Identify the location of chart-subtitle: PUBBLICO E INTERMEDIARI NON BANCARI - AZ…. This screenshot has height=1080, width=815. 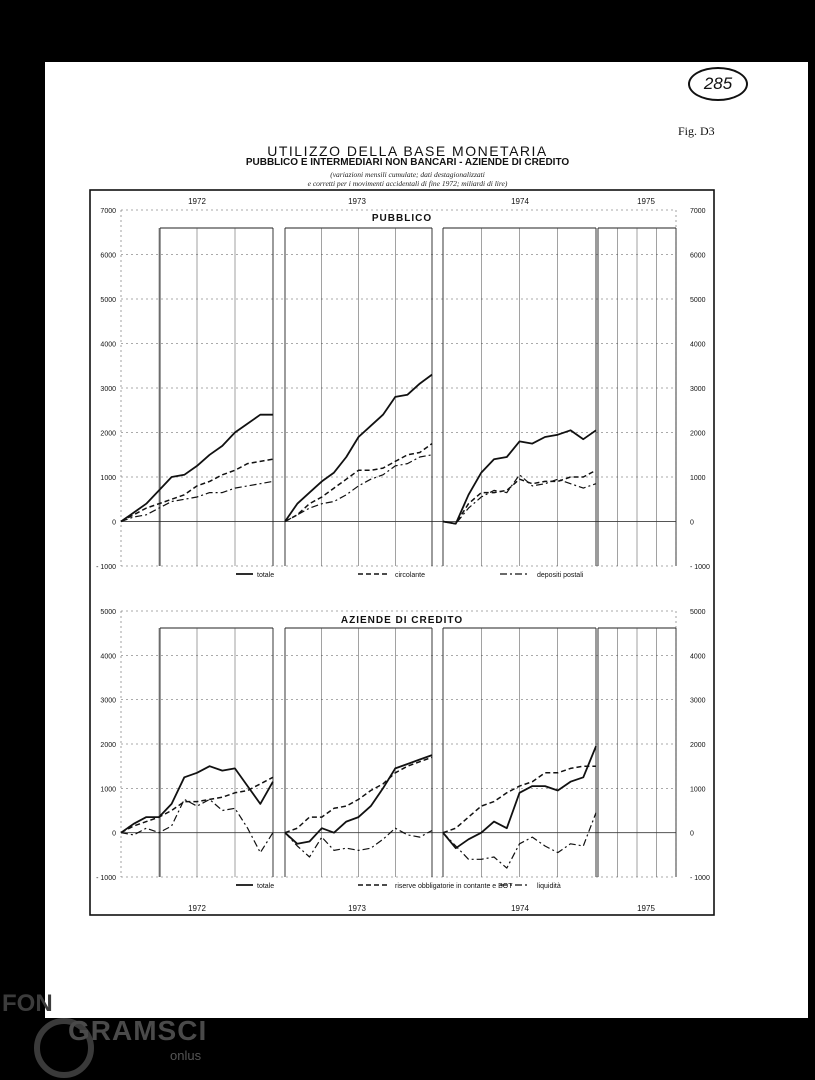
(407, 162).